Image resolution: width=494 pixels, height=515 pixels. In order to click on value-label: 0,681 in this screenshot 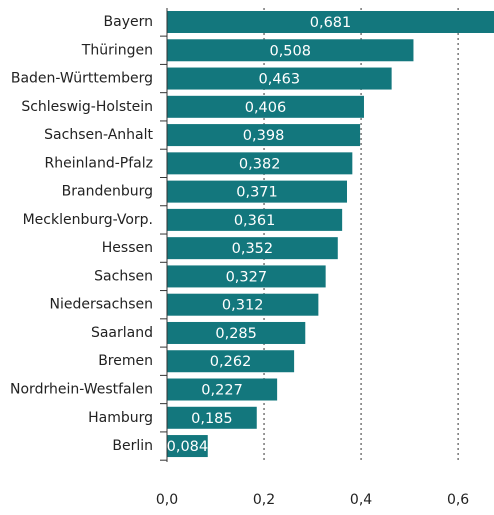, I will do `click(331, 23)`.